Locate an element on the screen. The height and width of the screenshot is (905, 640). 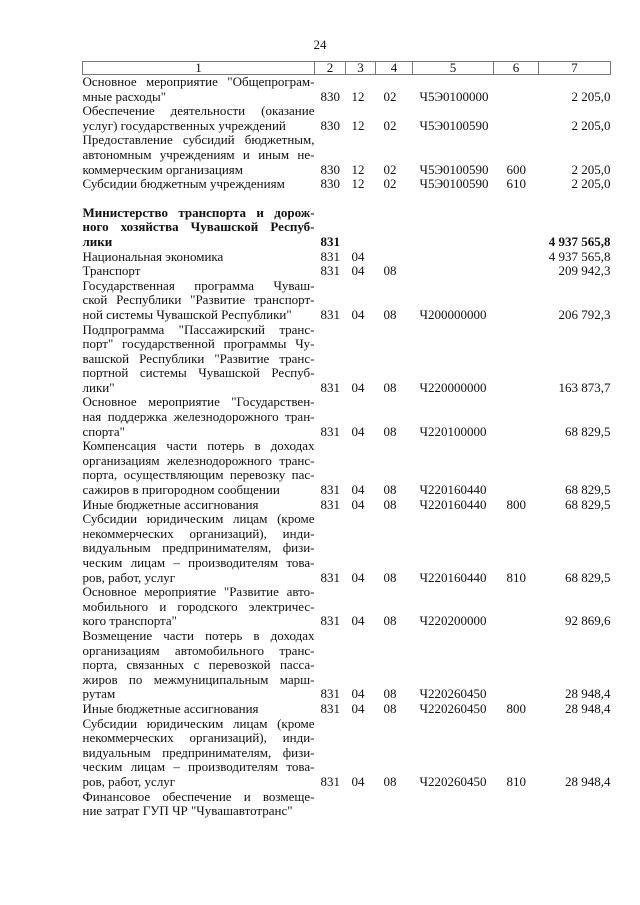
row-description: Транспорт is located at coordinates (199, 271).